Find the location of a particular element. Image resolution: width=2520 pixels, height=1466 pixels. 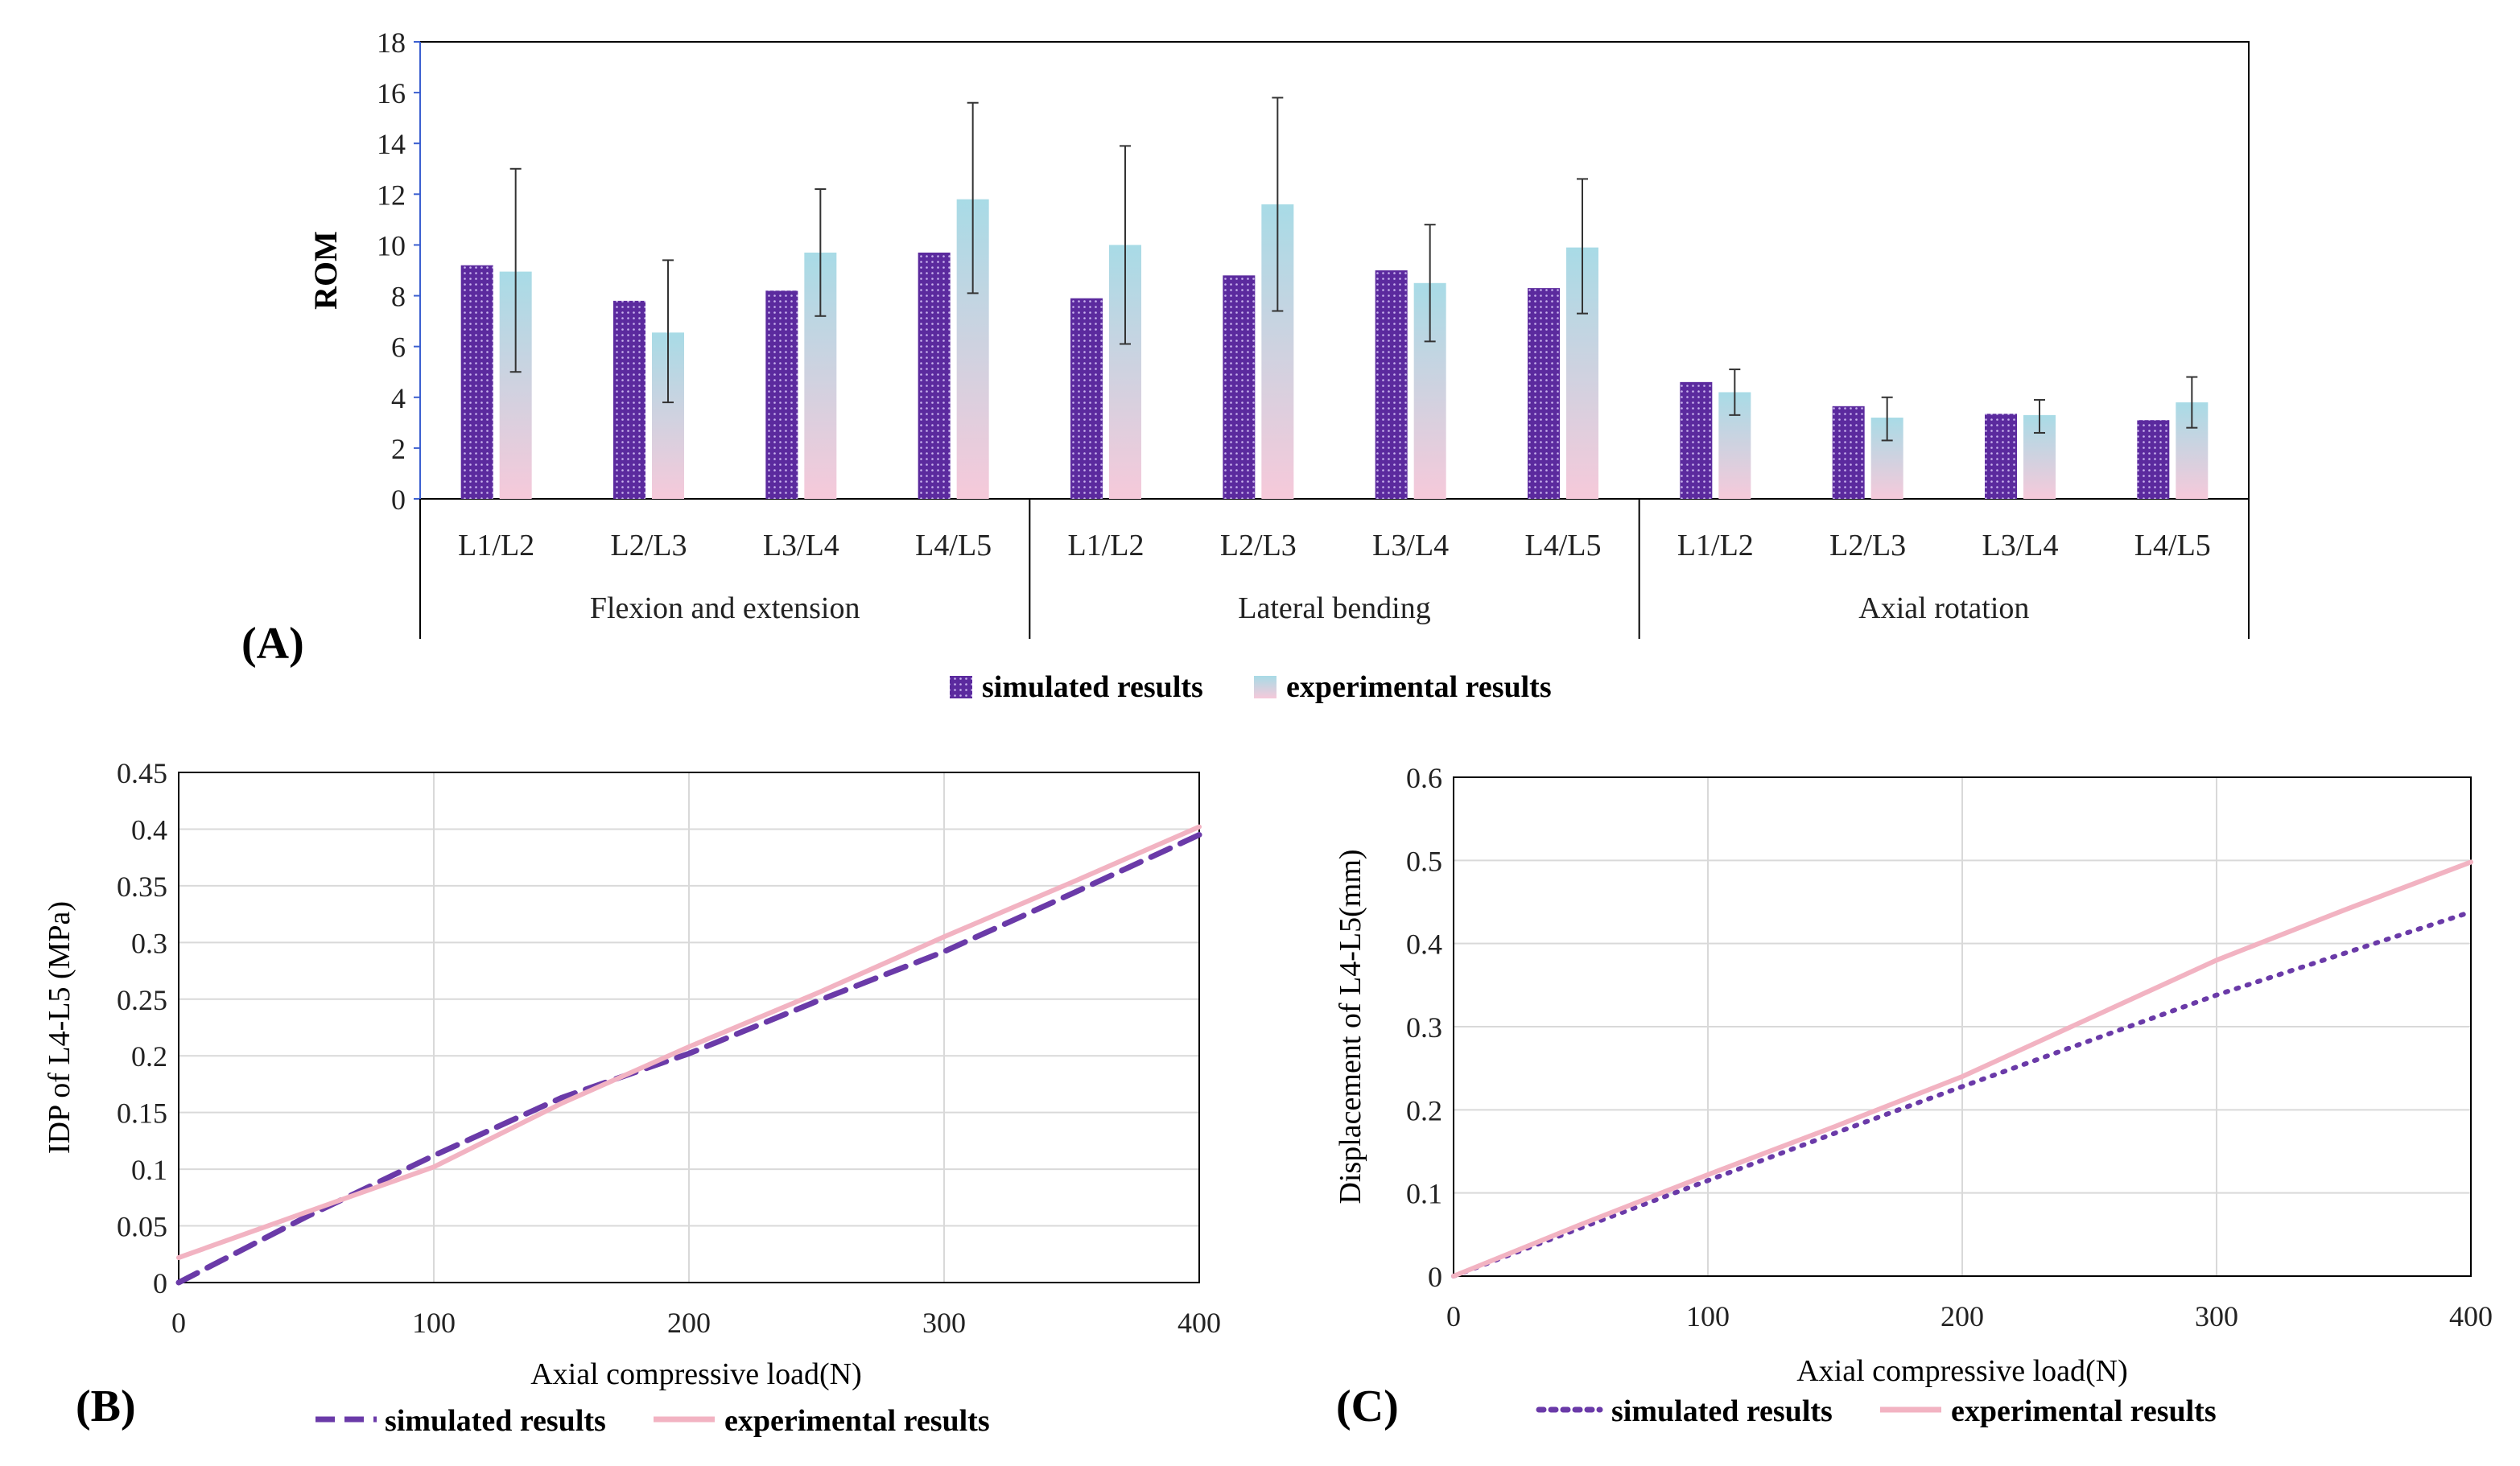

panel-c-legend: simulated results experimental results is located at coordinates (1876, 1411).